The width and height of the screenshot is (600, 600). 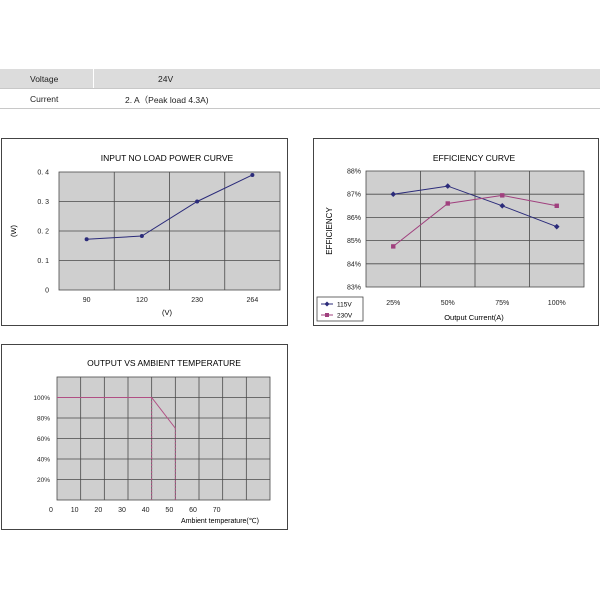 I want to click on chart-title: INPUT NO LOAD POWER CURVE, so click(x=167, y=158).